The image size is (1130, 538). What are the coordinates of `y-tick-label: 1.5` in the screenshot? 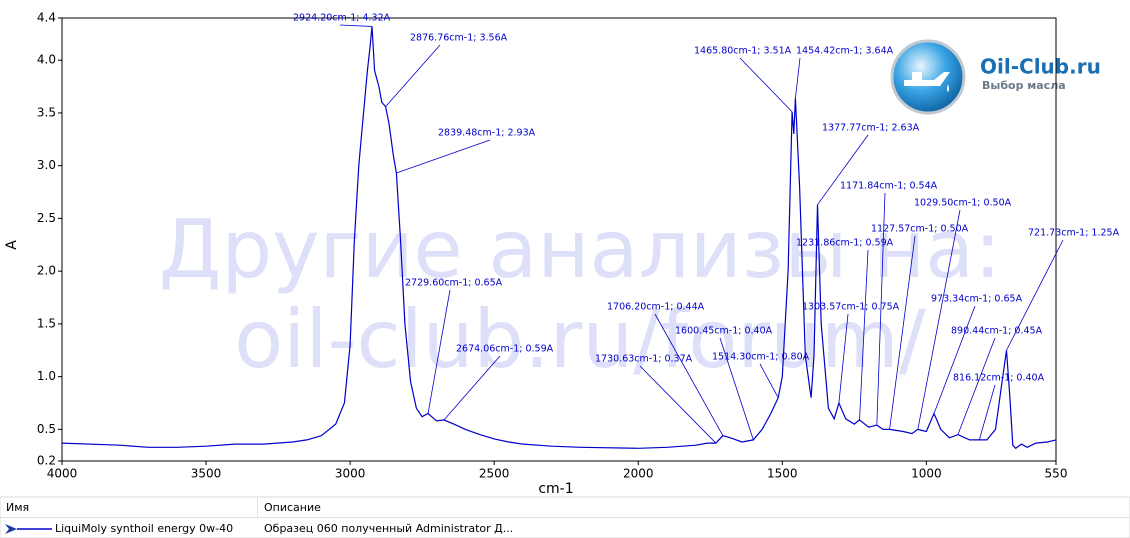 It's located at (46, 323).